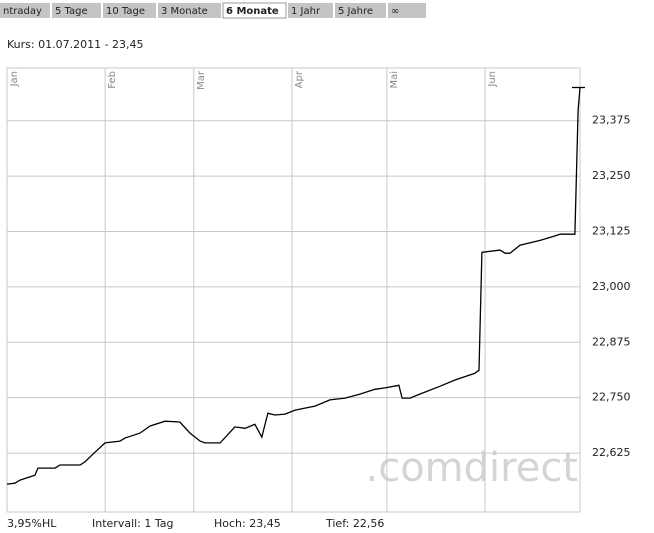 This screenshot has height=533, width=654. I want to click on month-label: Mai, so click(394, 80).